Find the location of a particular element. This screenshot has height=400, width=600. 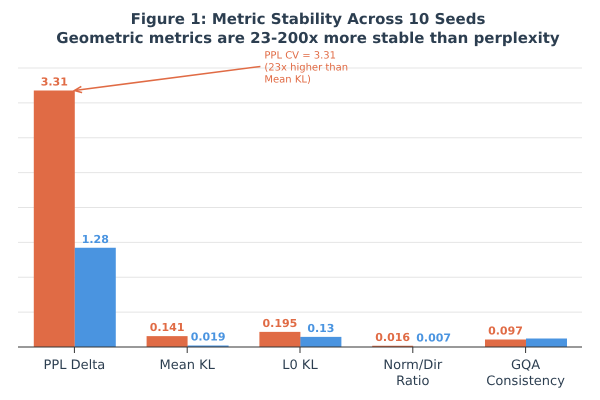

data-label: 0.141 is located at coordinates (167, 327).